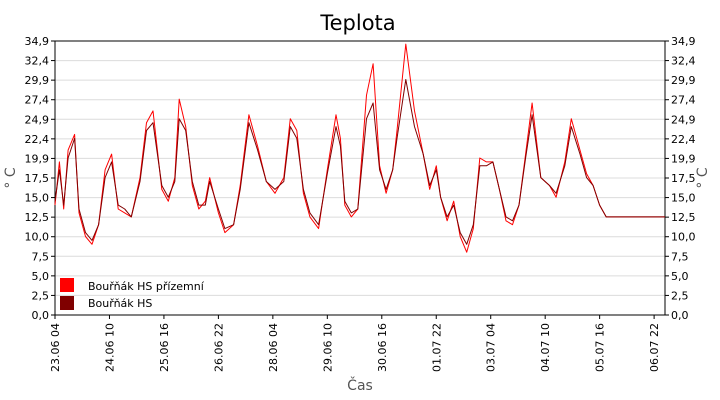 This screenshot has height=400, width=720. What do you see at coordinates (41, 256) in the screenshot?
I see `y-tick-label-left: 7,5` at bounding box center [41, 256].